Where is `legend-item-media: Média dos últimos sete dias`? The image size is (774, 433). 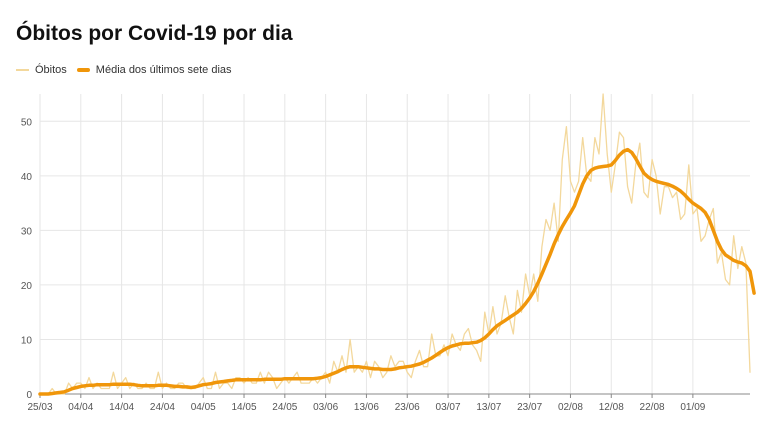 legend-item-media: Média dos últimos sete dias is located at coordinates (154, 70).